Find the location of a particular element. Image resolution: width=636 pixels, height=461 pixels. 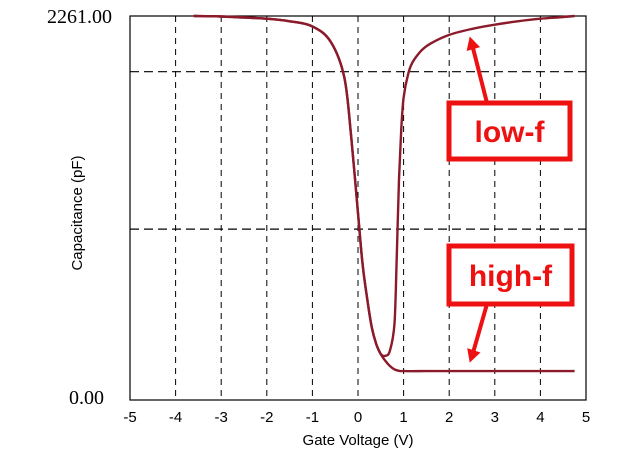

x-tick-label: 2 is located at coordinates (449, 417).